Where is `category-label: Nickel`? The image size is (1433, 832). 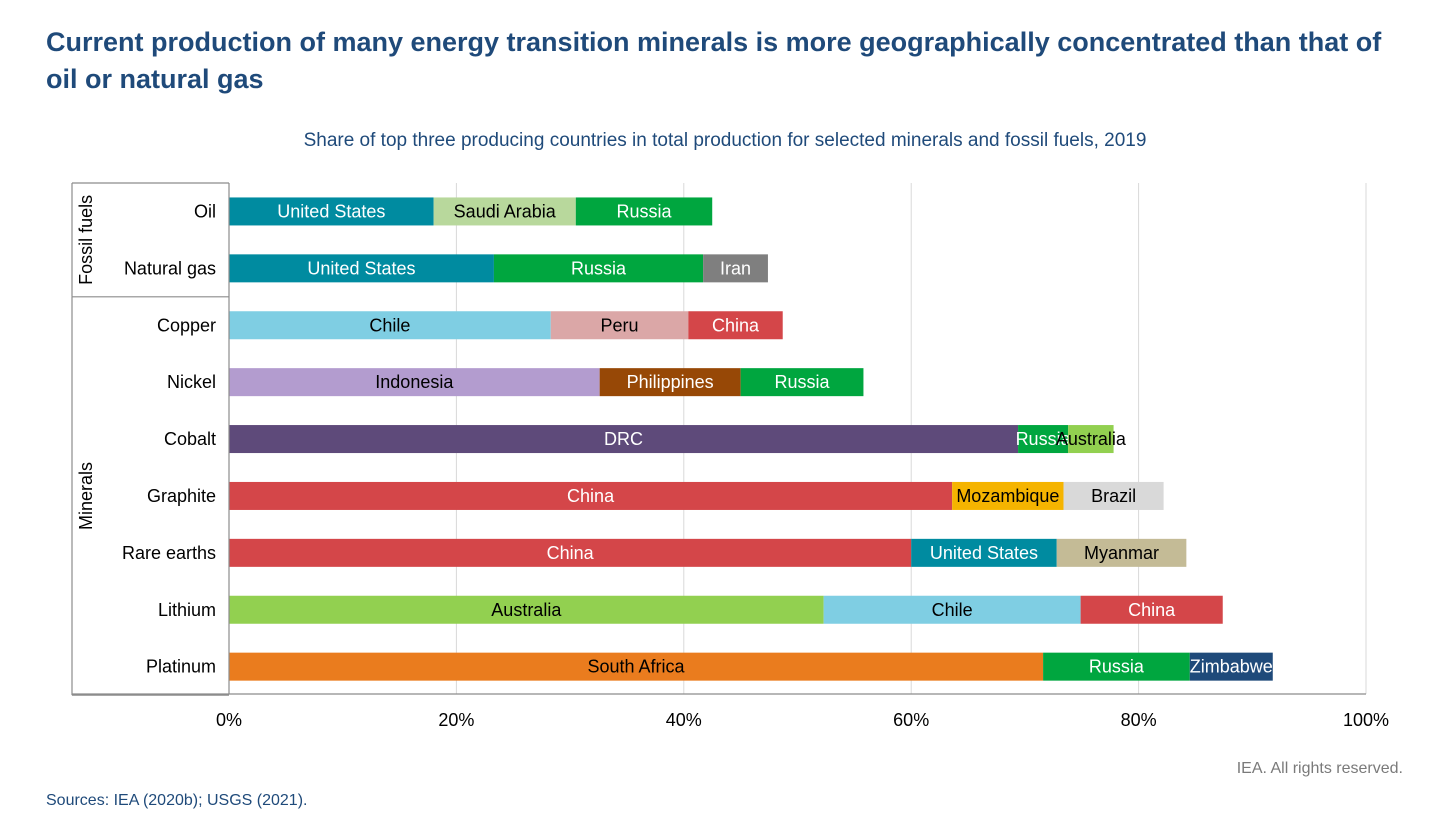 category-label: Nickel is located at coordinates (191, 382).